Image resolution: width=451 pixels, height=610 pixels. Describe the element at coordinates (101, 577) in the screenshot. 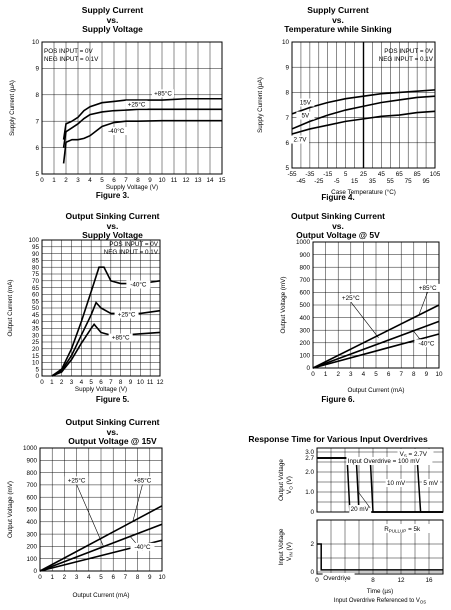

I see `x-tick-label: 5` at that location.